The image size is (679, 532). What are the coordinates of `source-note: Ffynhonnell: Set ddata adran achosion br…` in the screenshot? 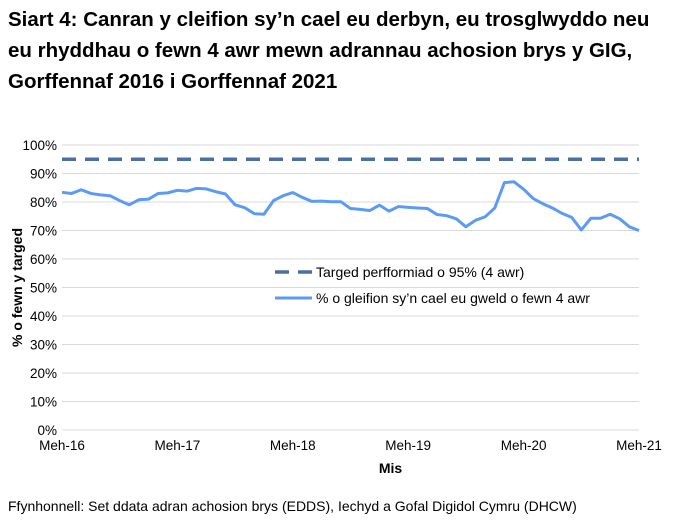 It's located at (292, 506).